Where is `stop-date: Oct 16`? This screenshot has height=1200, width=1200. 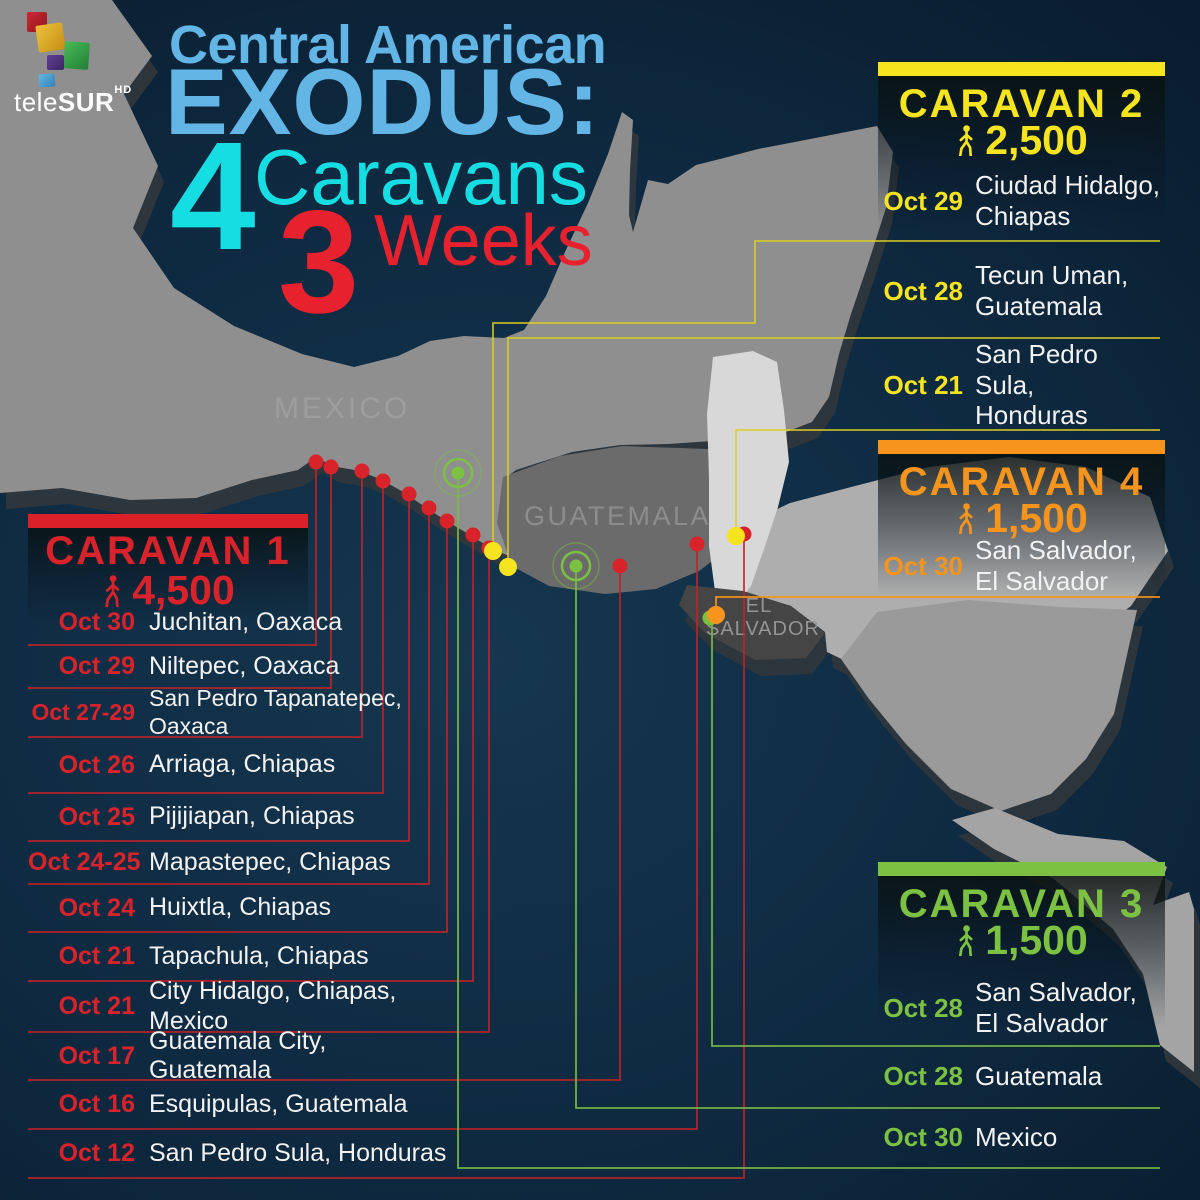
stop-date: Oct 16 is located at coordinates (96, 1104).